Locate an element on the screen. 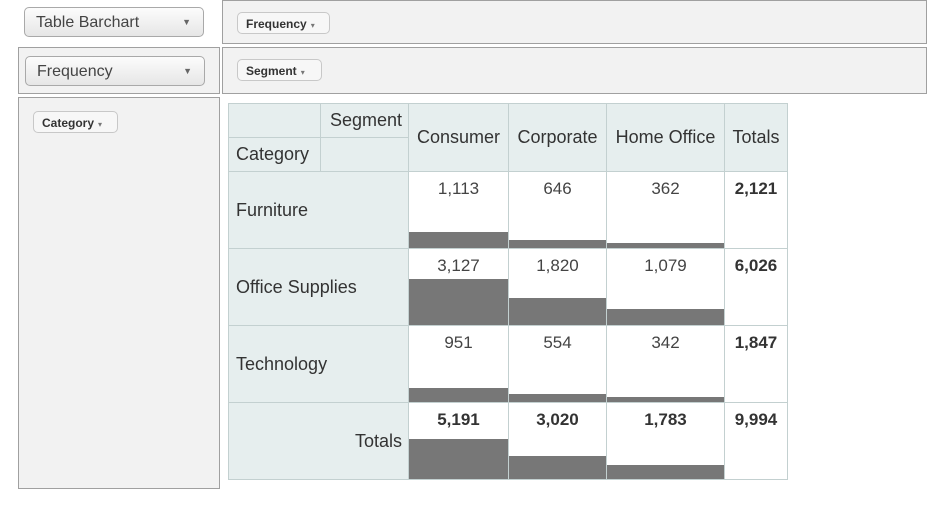 Image resolution: width=945 pixels, height=509 pixels. renderer-select-value: Table Barchart is located at coordinates (88, 22).